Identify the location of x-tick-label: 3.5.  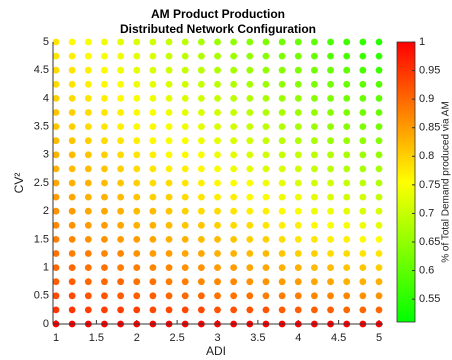
(257, 338).